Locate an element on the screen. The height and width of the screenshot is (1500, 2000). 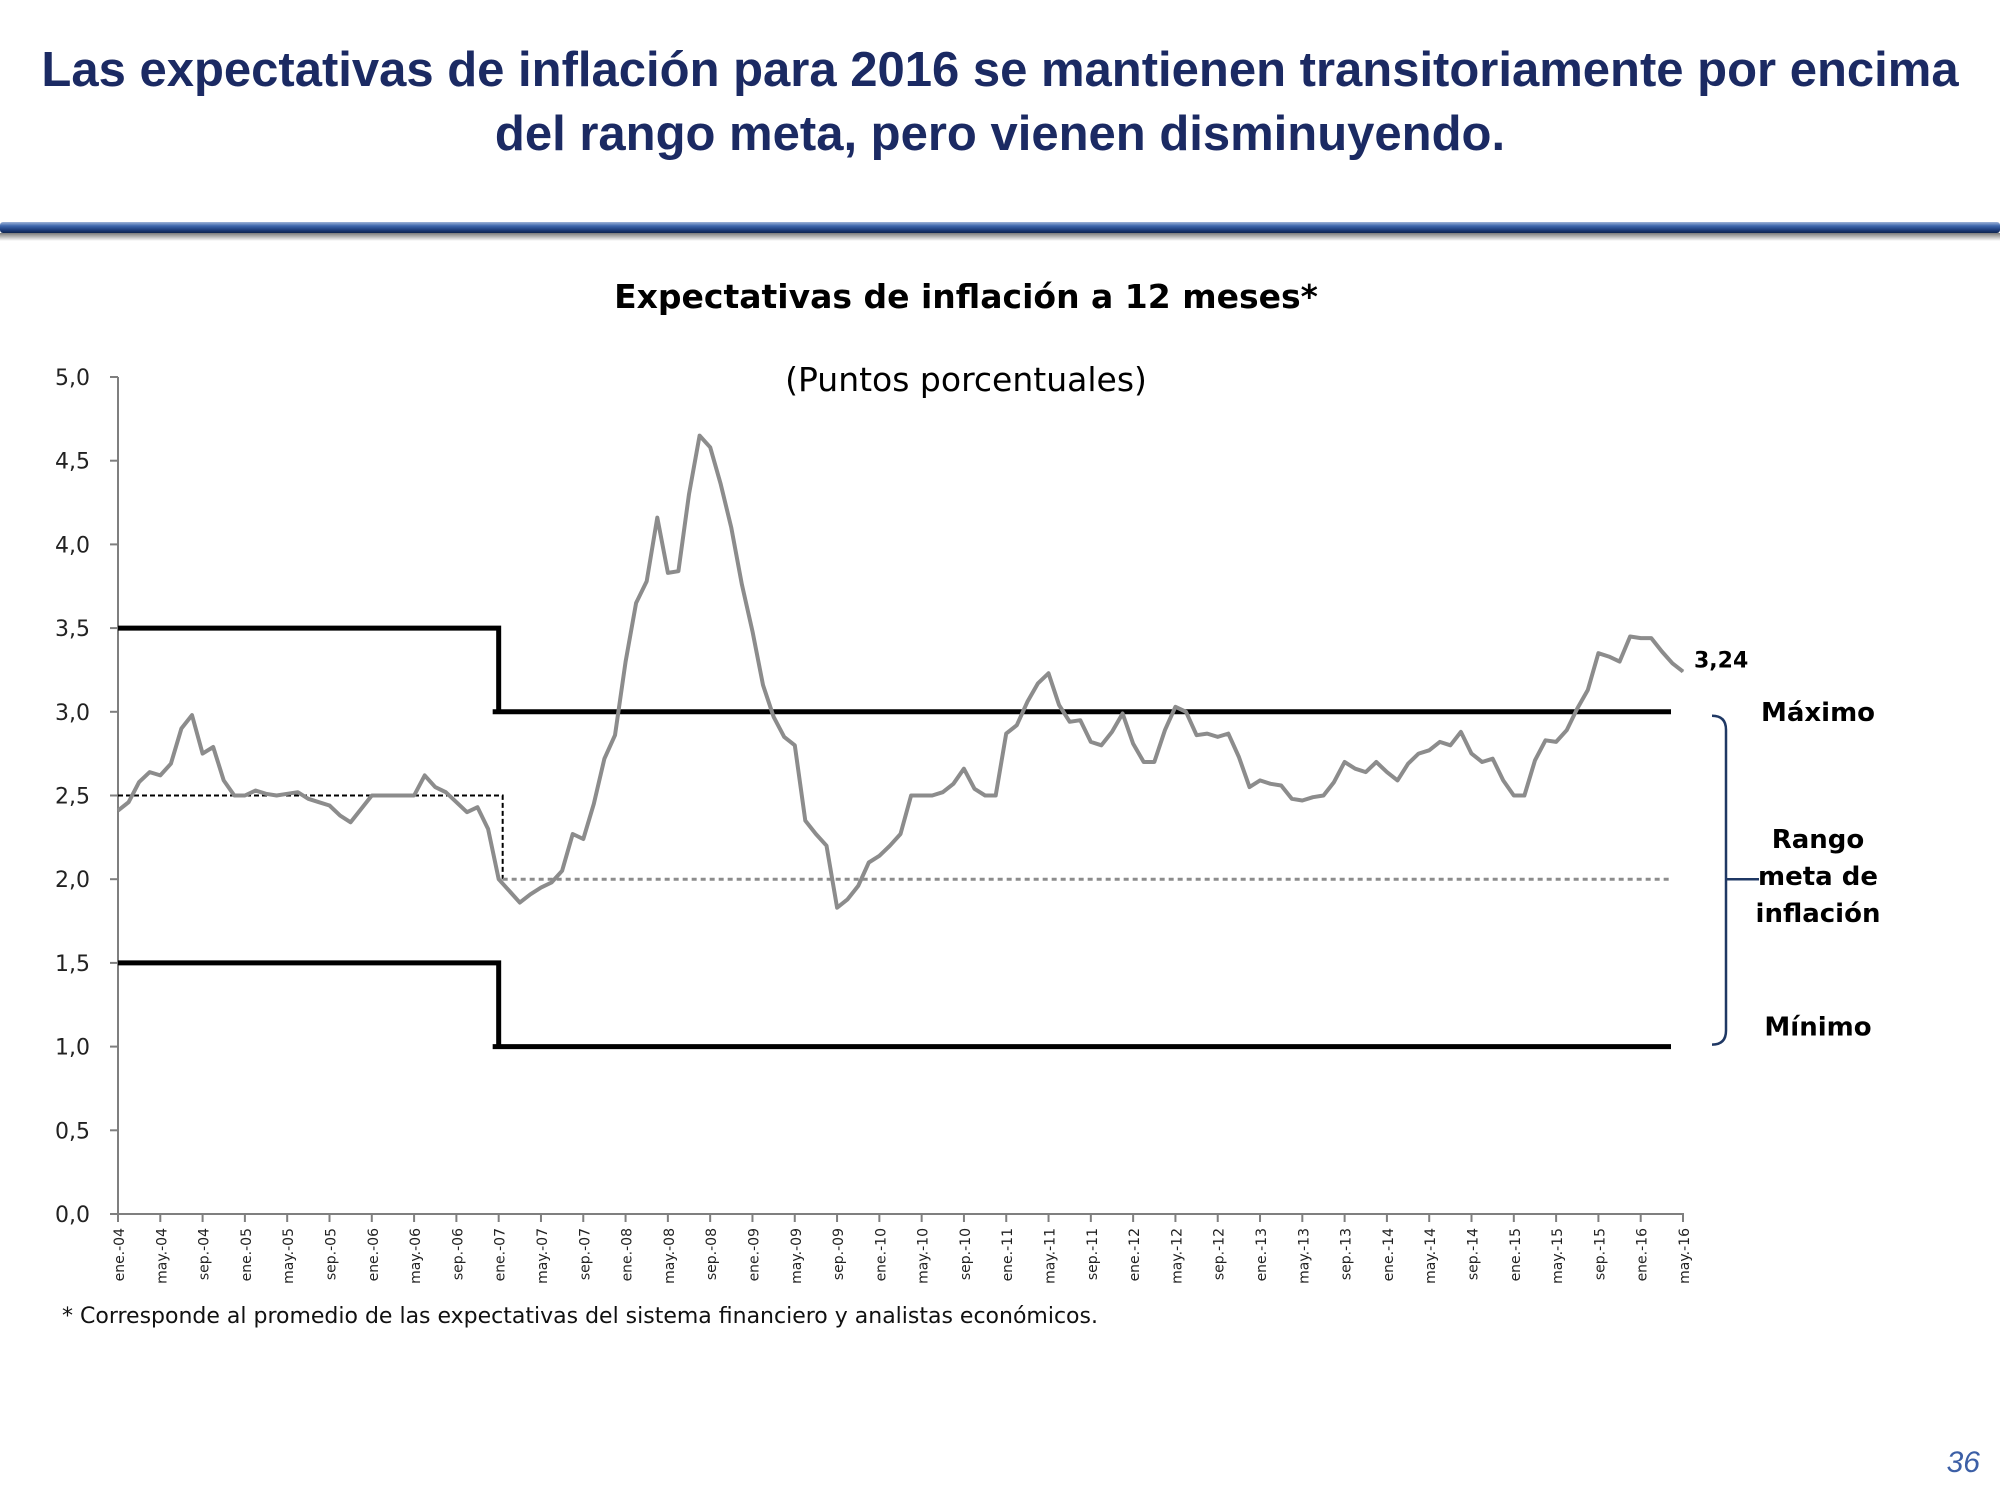
title-divider is located at coordinates (1000, 227).